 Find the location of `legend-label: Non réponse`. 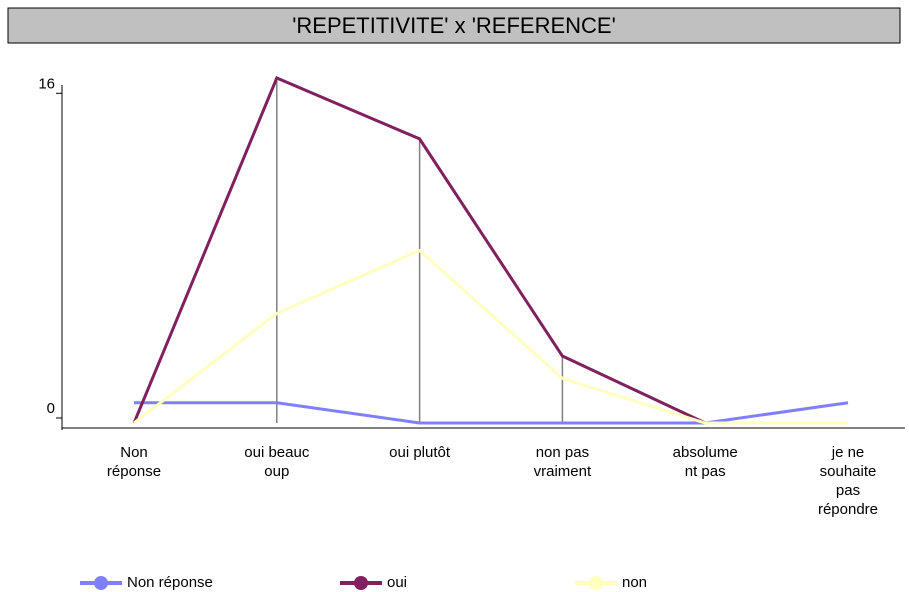

legend-label: Non réponse is located at coordinates (170, 582).